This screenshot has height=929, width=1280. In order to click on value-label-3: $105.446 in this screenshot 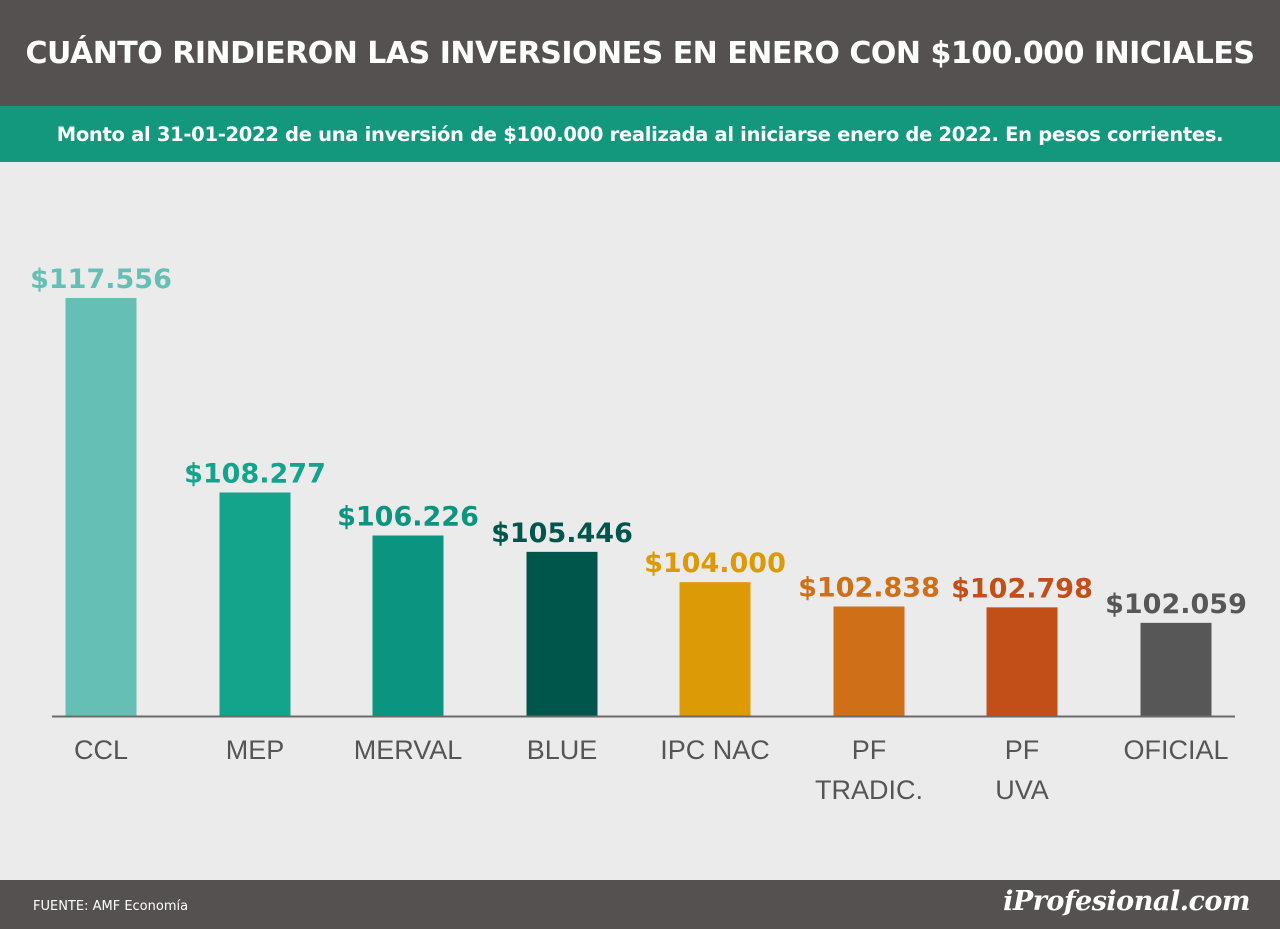, I will do `click(562, 533)`.